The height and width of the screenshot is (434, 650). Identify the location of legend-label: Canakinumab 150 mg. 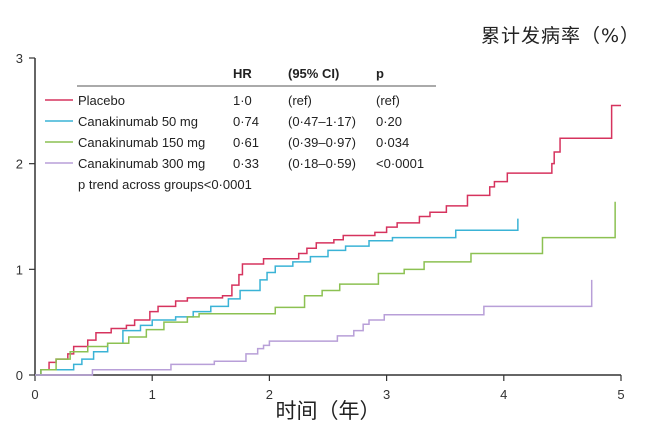
(141, 142).